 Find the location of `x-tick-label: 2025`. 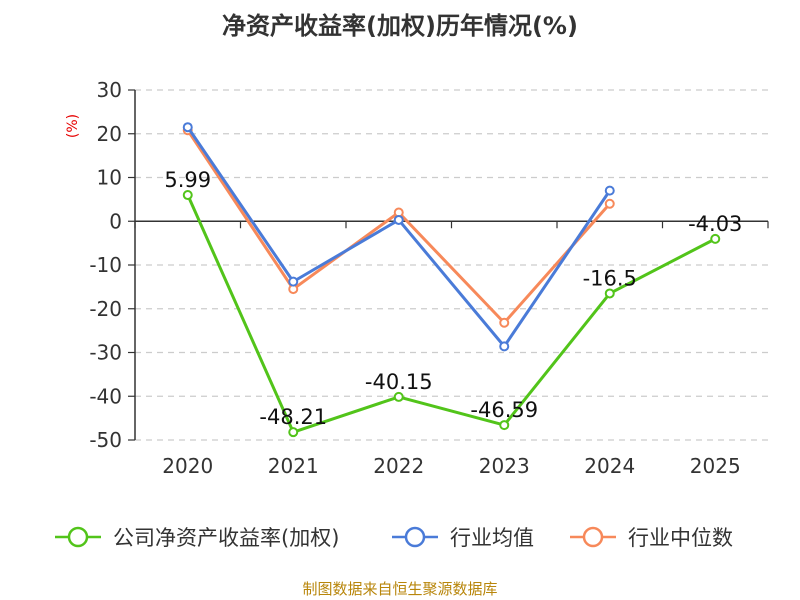

x-tick-label: 2025 is located at coordinates (715, 466).